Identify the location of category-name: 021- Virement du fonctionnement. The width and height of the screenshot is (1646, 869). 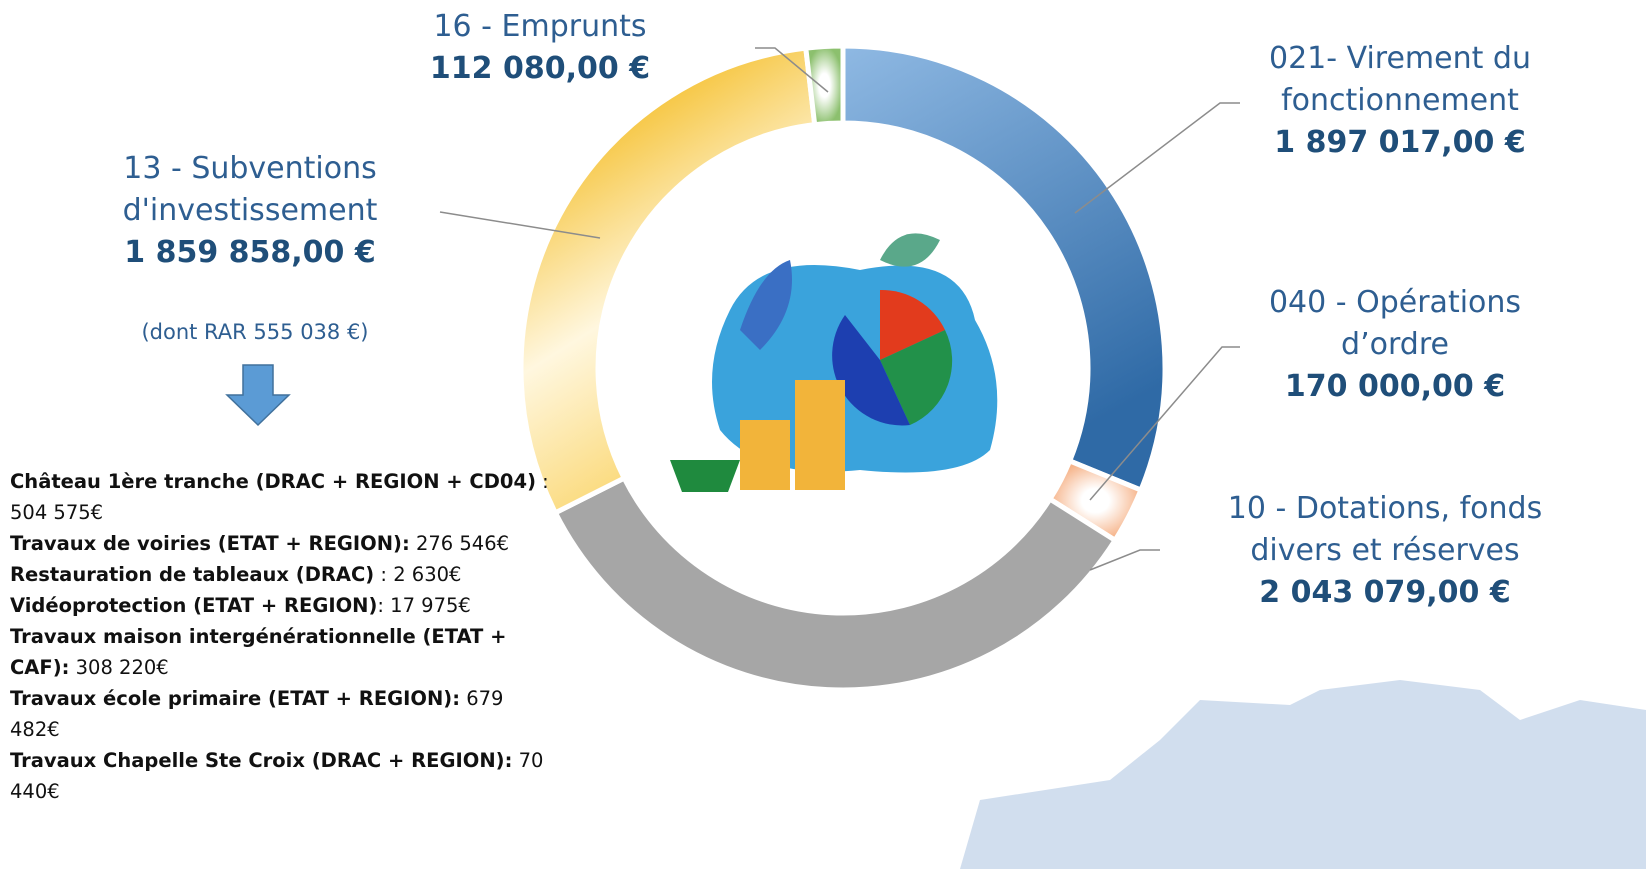
(1399, 79).